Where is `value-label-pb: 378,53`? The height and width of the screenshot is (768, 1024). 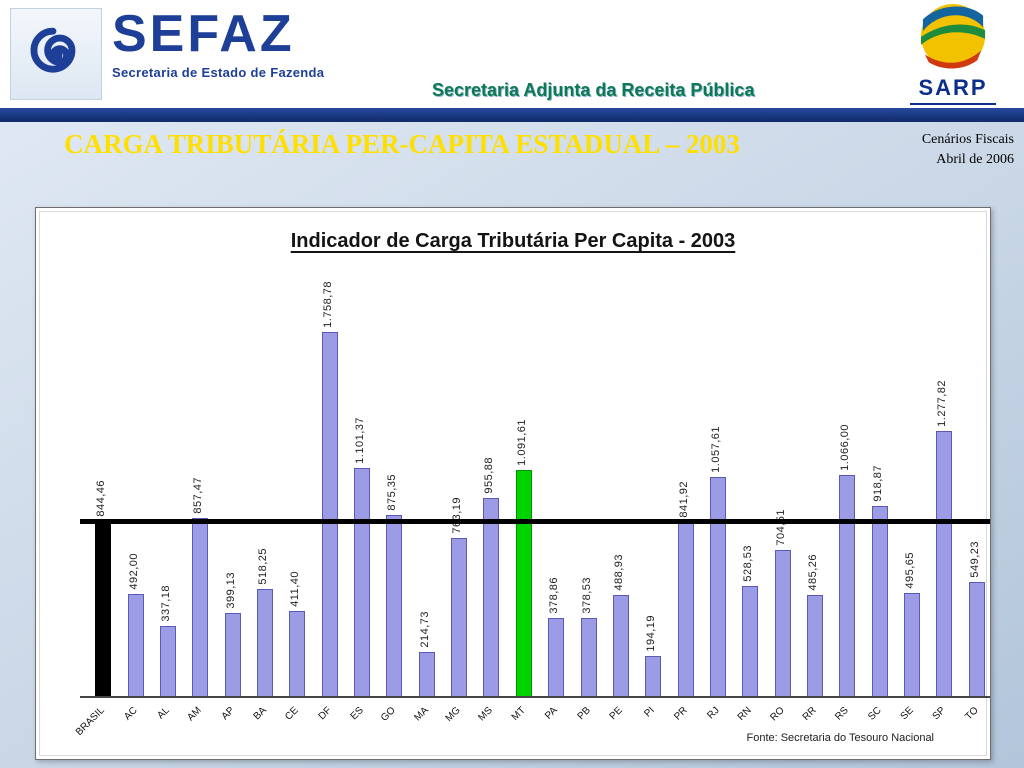 value-label-pb: 378,53 is located at coordinates (586, 595).